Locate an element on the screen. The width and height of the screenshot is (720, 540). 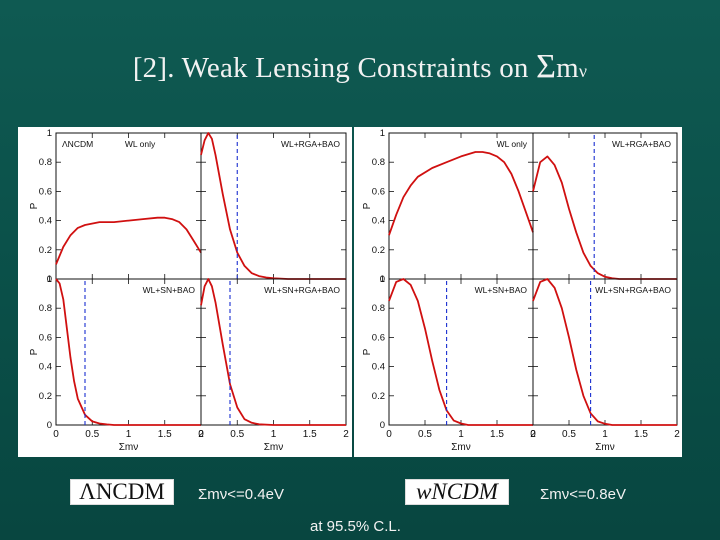
subplot-0-1: WL+RGA+BAO is located at coordinates (273, 206).